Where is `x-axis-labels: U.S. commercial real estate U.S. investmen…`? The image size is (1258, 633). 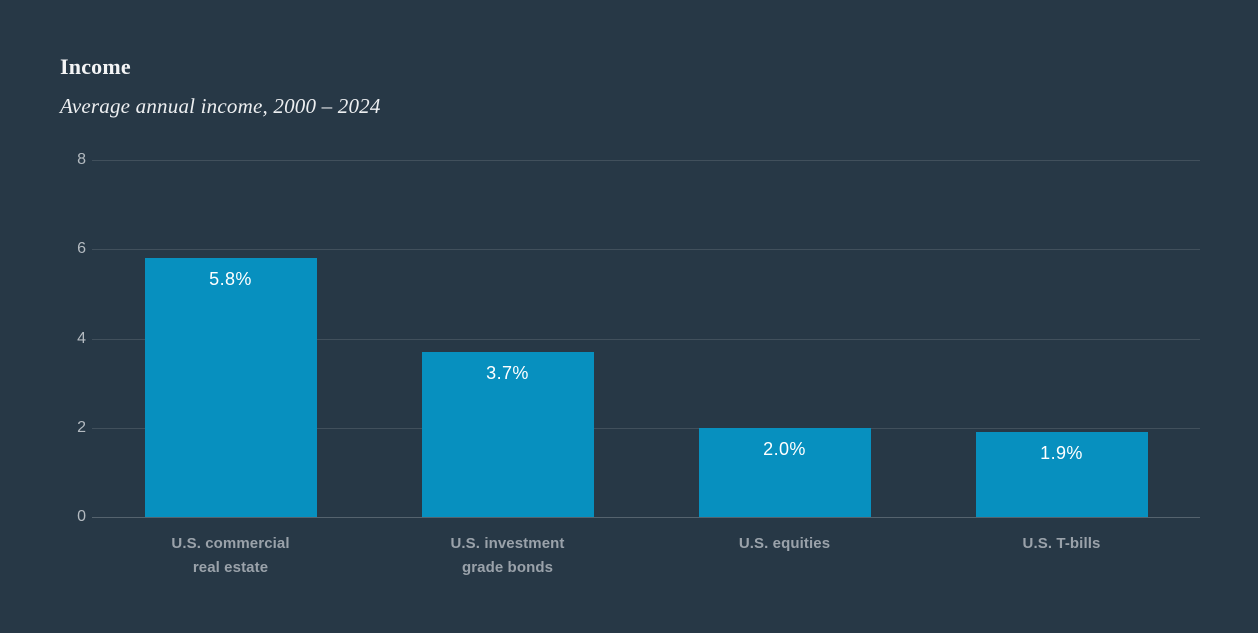 x-axis-labels: U.S. commercial real estate U.S. investmen… is located at coordinates (646, 556).